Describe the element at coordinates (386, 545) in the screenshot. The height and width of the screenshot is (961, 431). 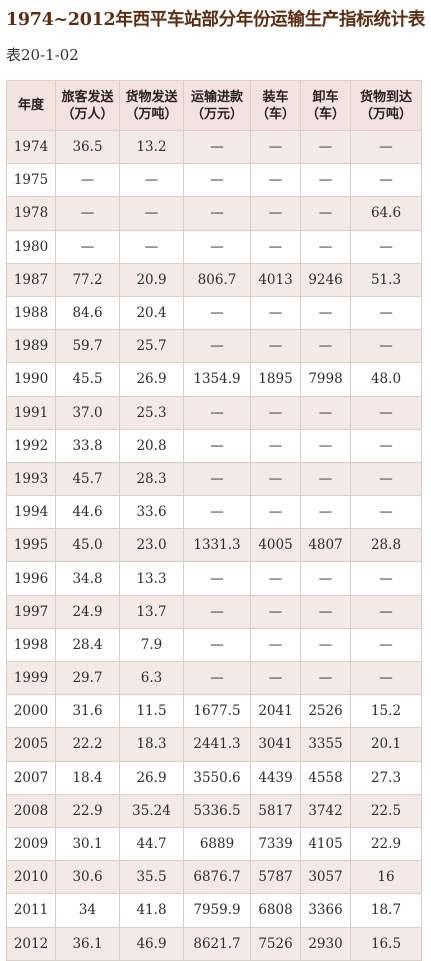
I see `table-cell: 28.8` at that location.